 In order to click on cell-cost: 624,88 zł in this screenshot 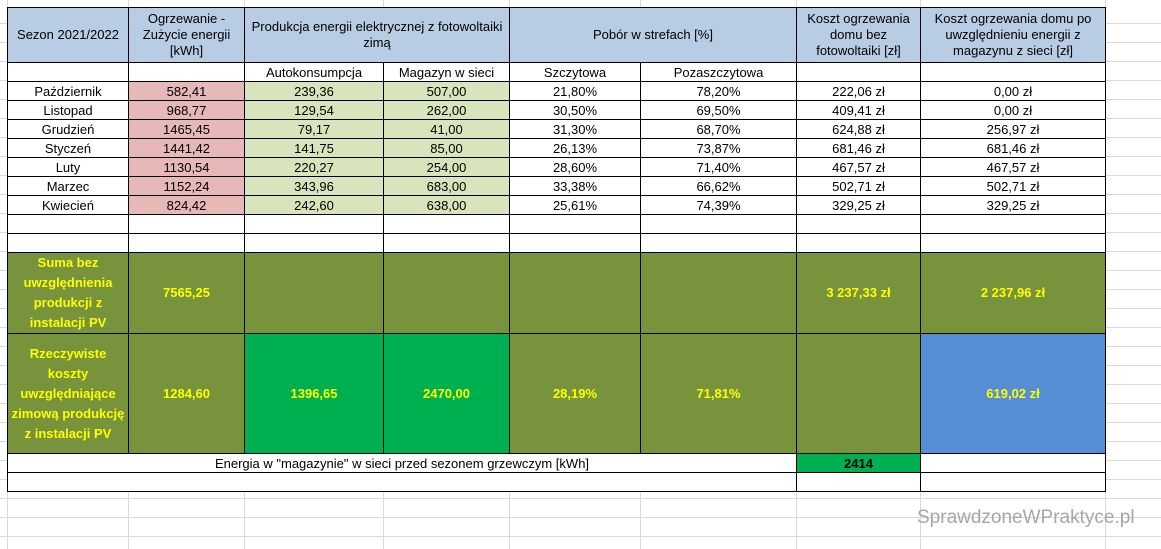, I will do `click(858, 129)`.